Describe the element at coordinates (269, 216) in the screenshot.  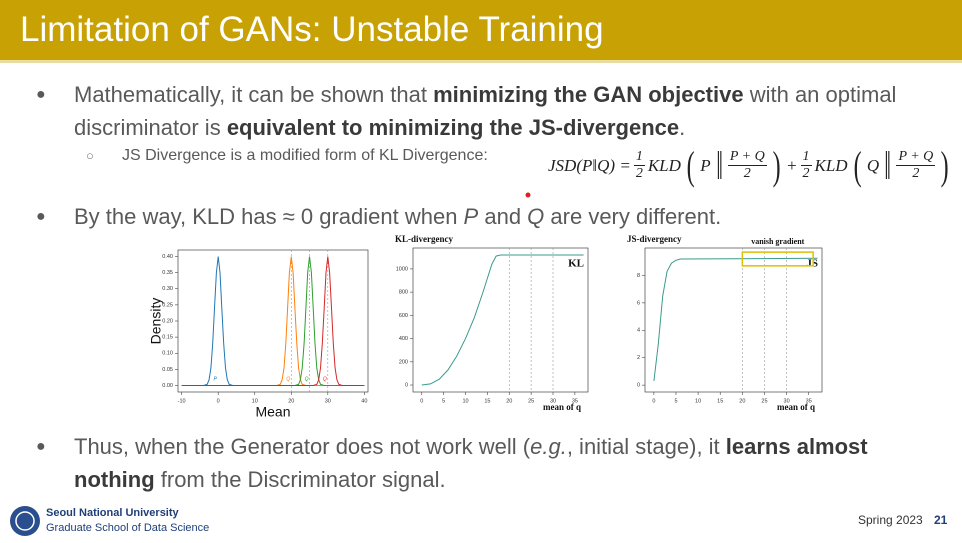
I see `text-segment: By the way, KLD has ≈ 0 gradient when` at that location.